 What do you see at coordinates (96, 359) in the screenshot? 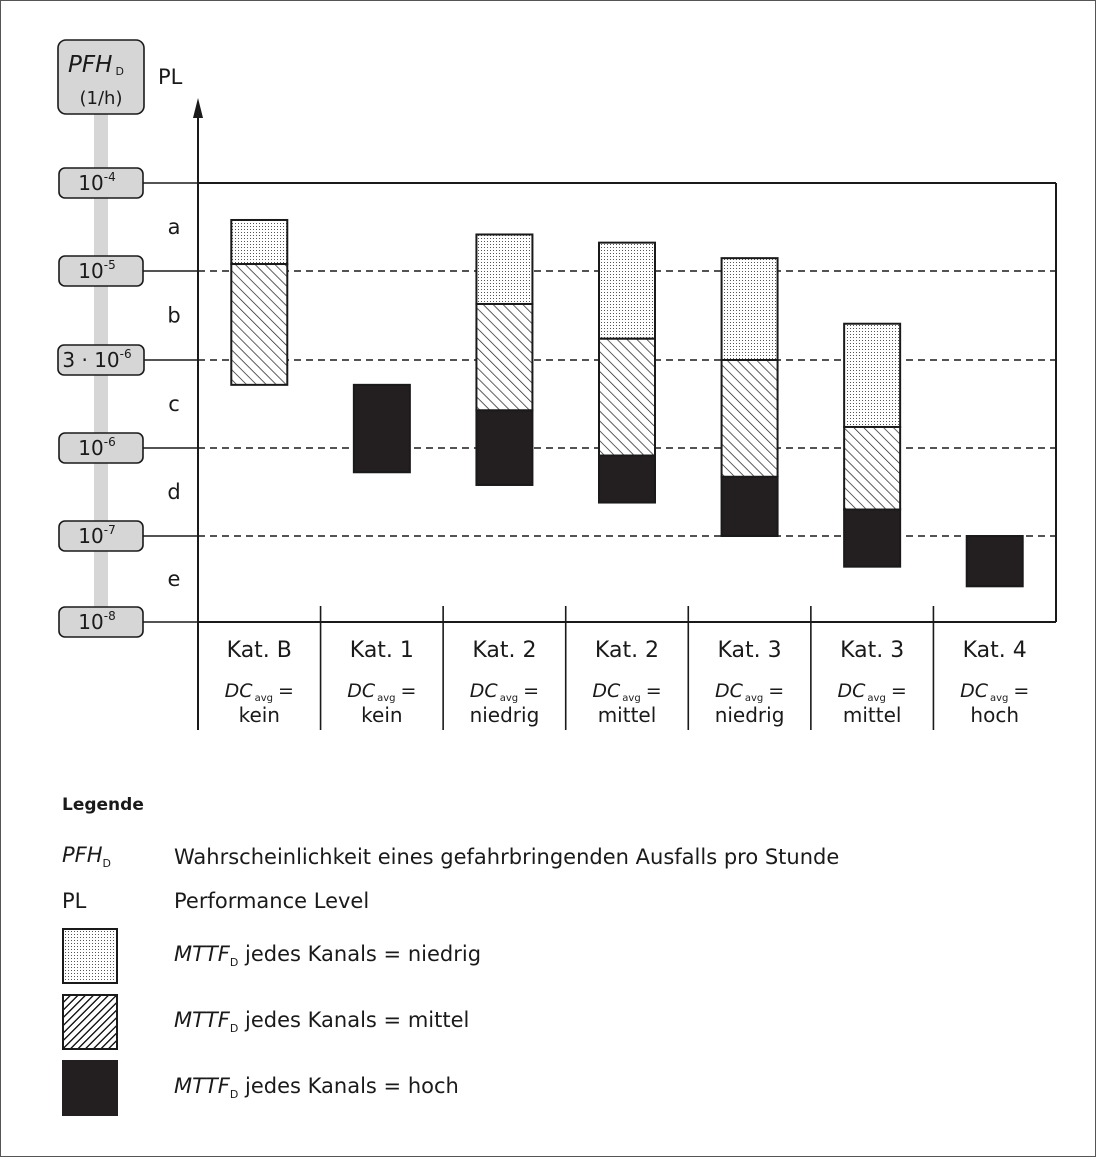
I see `tick-label: 3 · 10⁻⁶` at bounding box center [96, 359].